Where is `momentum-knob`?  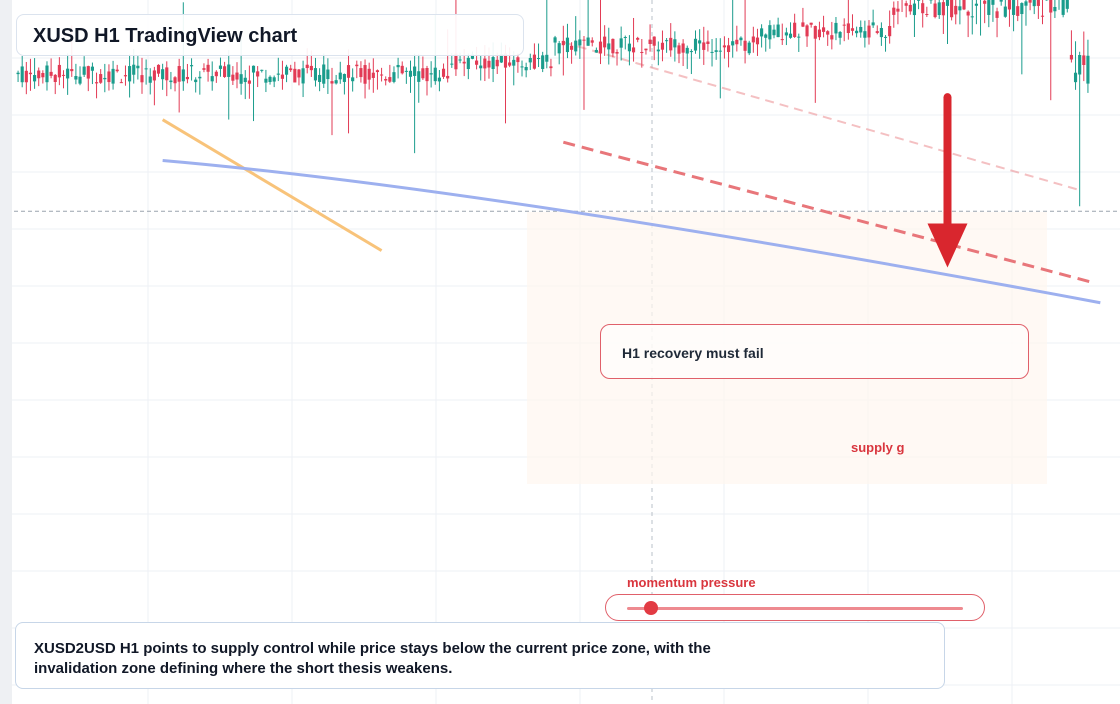 momentum-knob is located at coordinates (650, 608).